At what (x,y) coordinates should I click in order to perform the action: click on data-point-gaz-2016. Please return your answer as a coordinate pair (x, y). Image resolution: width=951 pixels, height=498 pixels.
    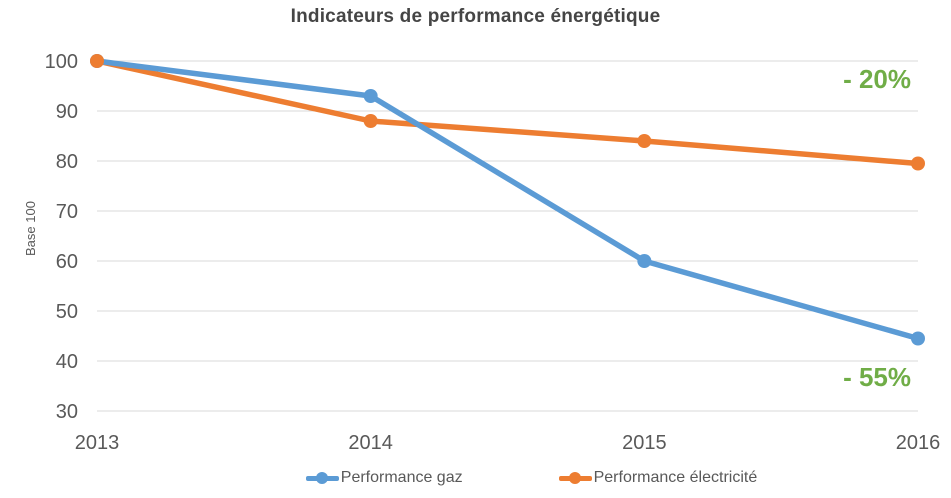
    Looking at the image, I should click on (918, 338).